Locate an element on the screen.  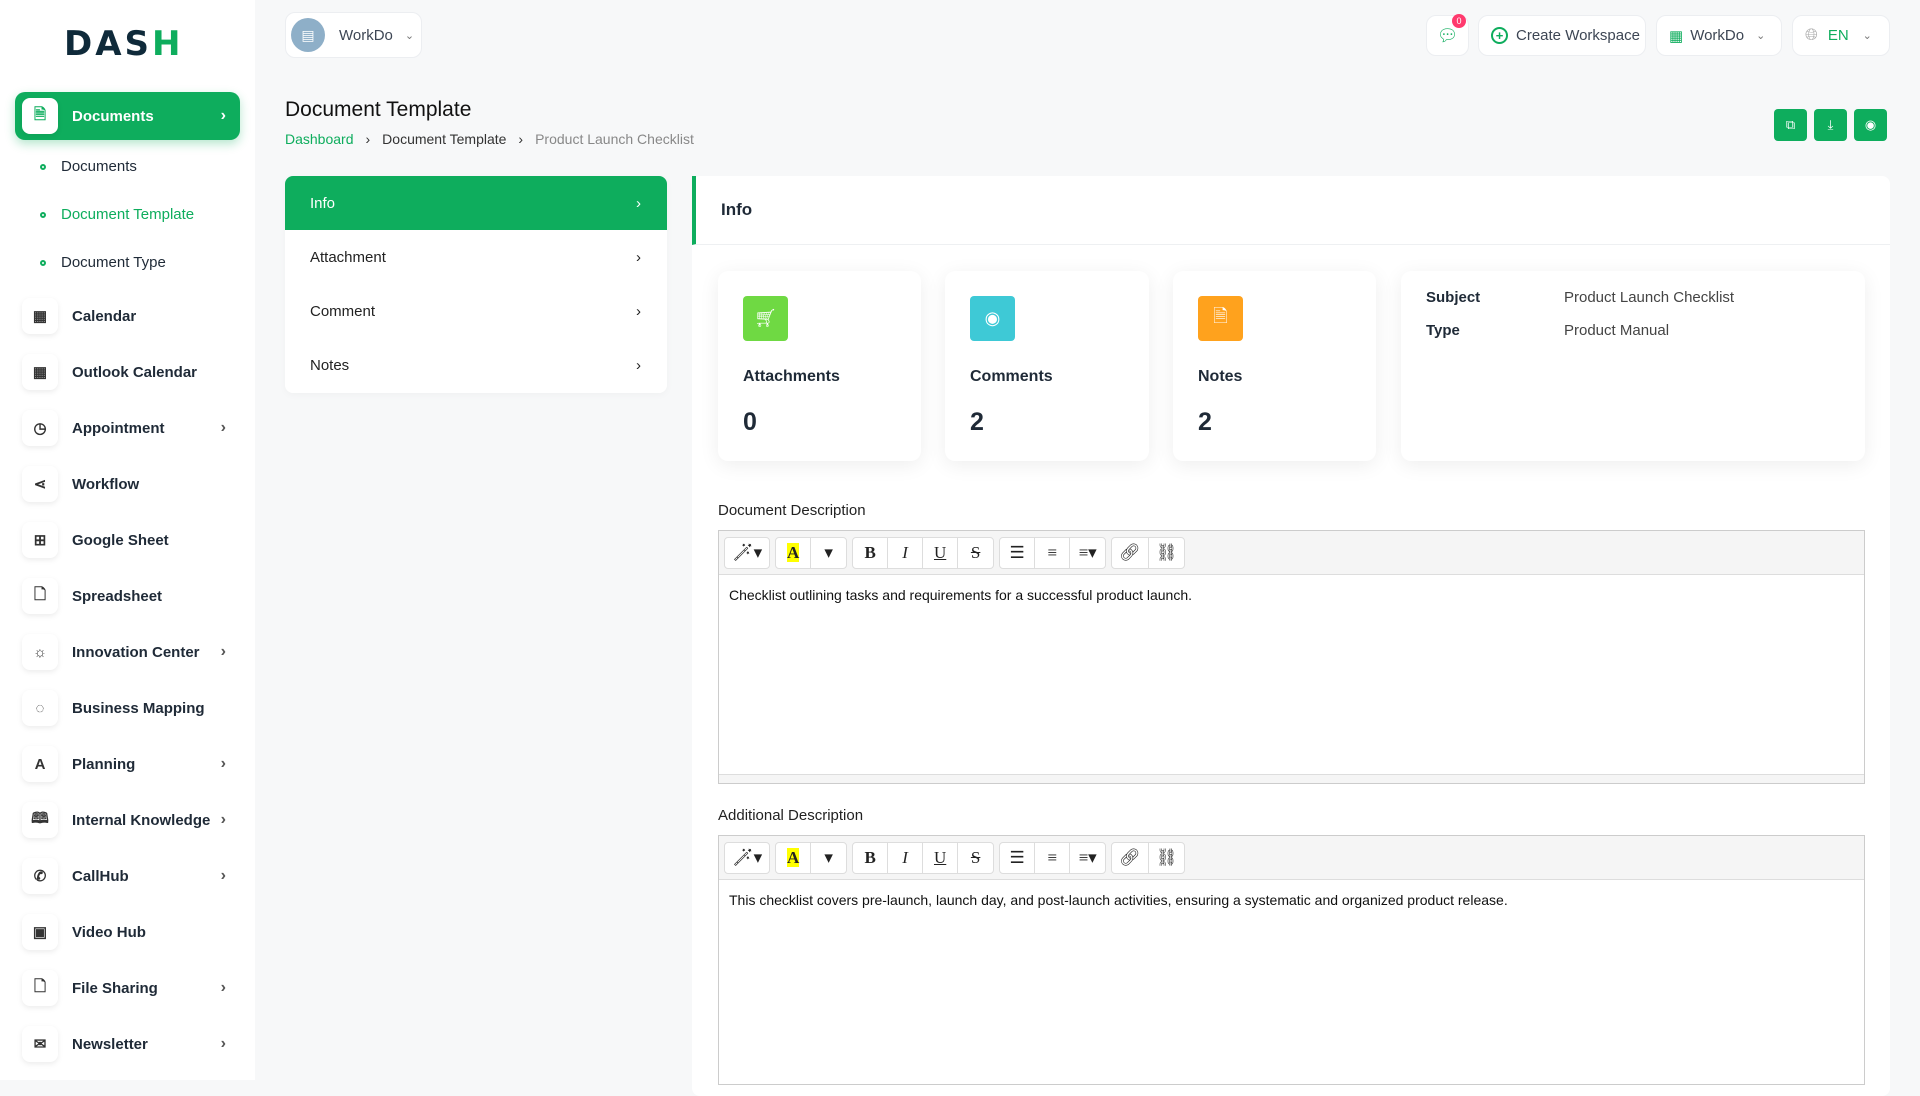
sidebar-item-internal-knowledge: 🕮 Internal Knowledge › is located at coordinates (127, 820).